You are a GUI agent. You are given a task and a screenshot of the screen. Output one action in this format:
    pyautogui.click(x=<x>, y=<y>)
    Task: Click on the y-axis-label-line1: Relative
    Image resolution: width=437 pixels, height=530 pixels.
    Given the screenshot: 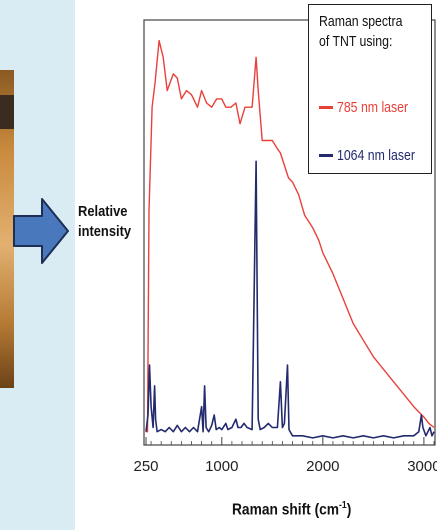 What is the action you would take?
    pyautogui.click(x=103, y=211)
    